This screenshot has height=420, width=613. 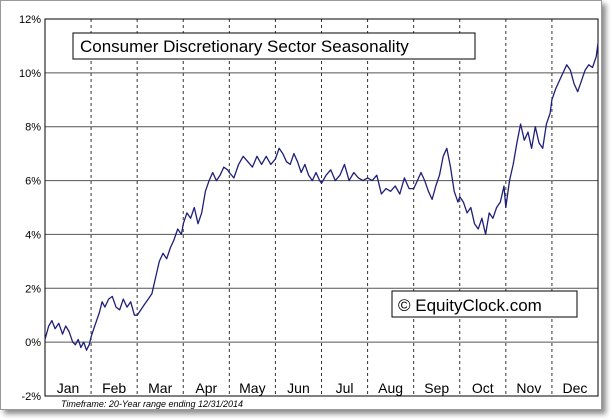 I want to click on y-tick-label: 4%, so click(x=33, y=235).